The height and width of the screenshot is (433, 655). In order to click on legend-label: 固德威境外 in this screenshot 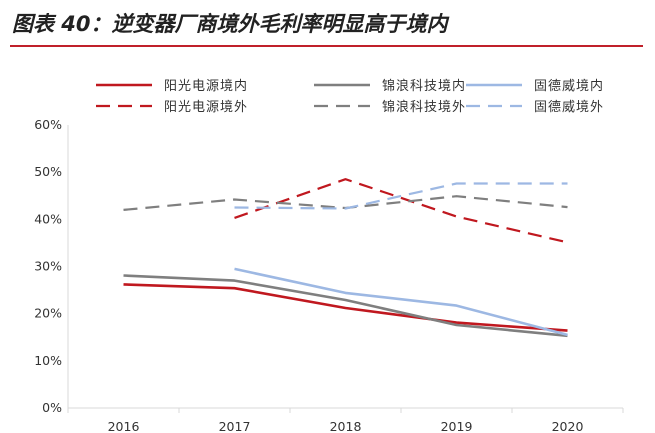, I will do `click(569, 107)`.